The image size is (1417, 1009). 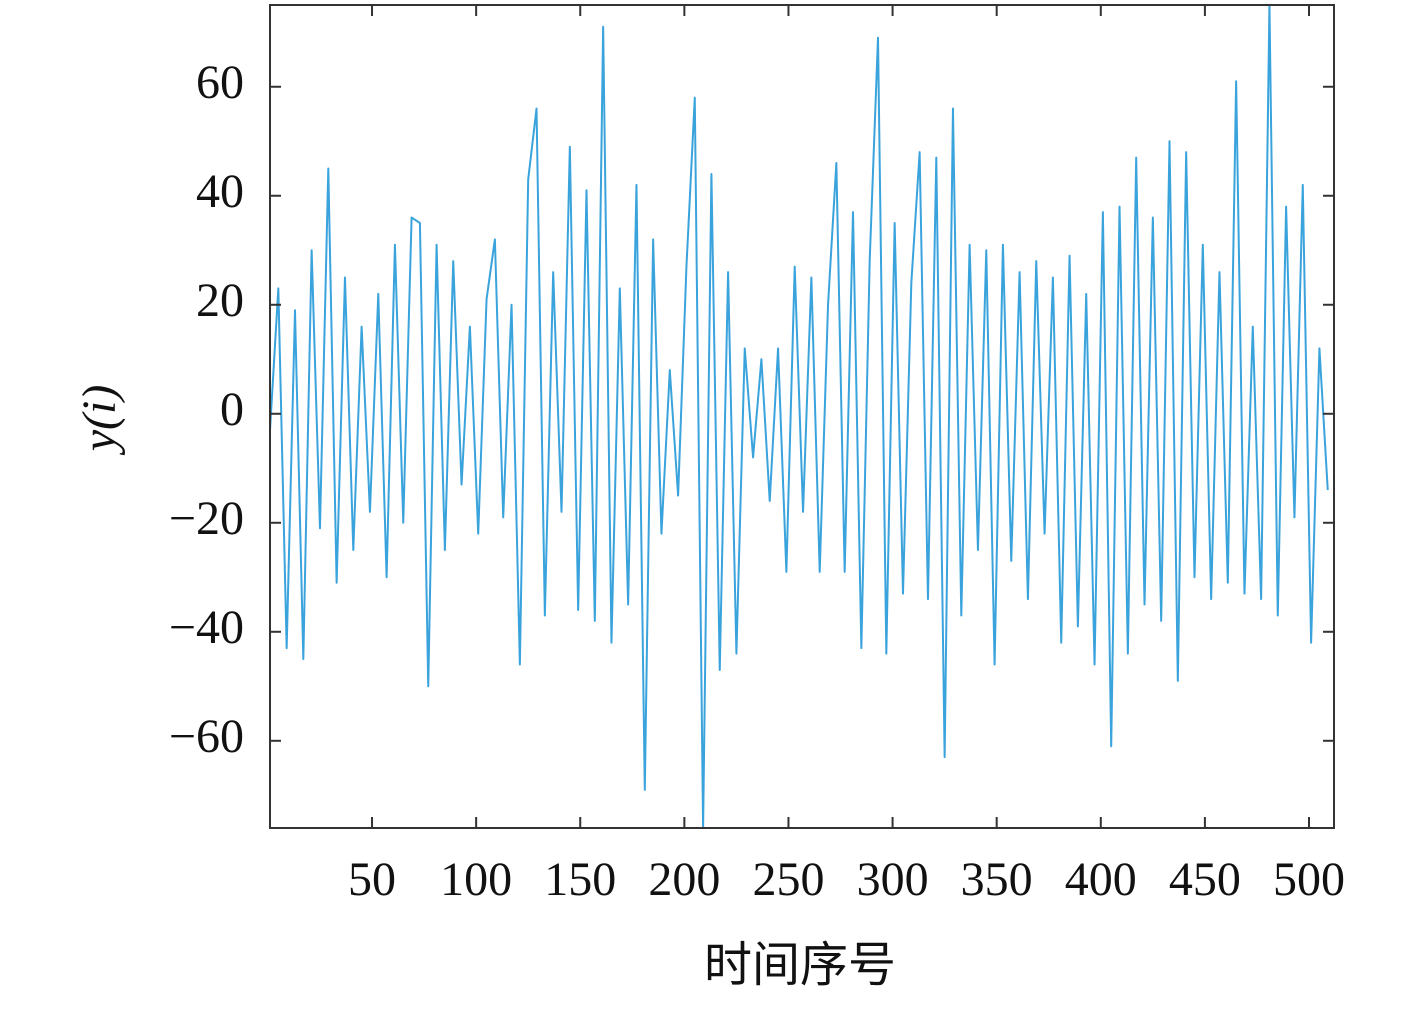 I want to click on y-tick-label: −60, so click(x=206, y=736).